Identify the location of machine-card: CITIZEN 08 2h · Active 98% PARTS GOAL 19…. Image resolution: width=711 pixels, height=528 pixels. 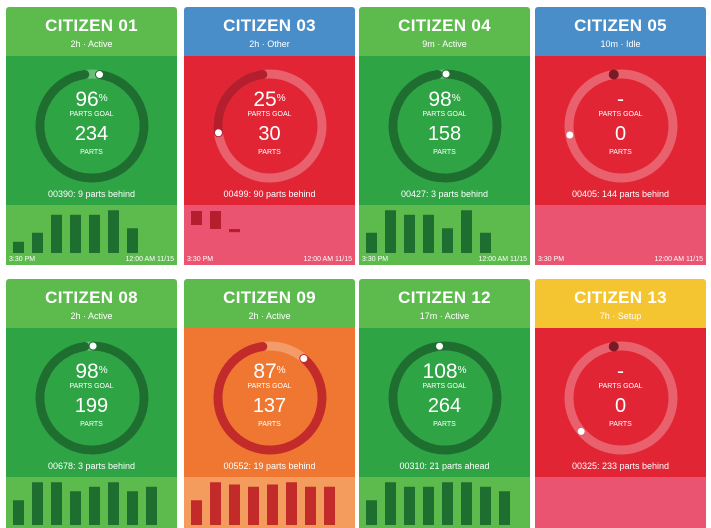
(91, 403).